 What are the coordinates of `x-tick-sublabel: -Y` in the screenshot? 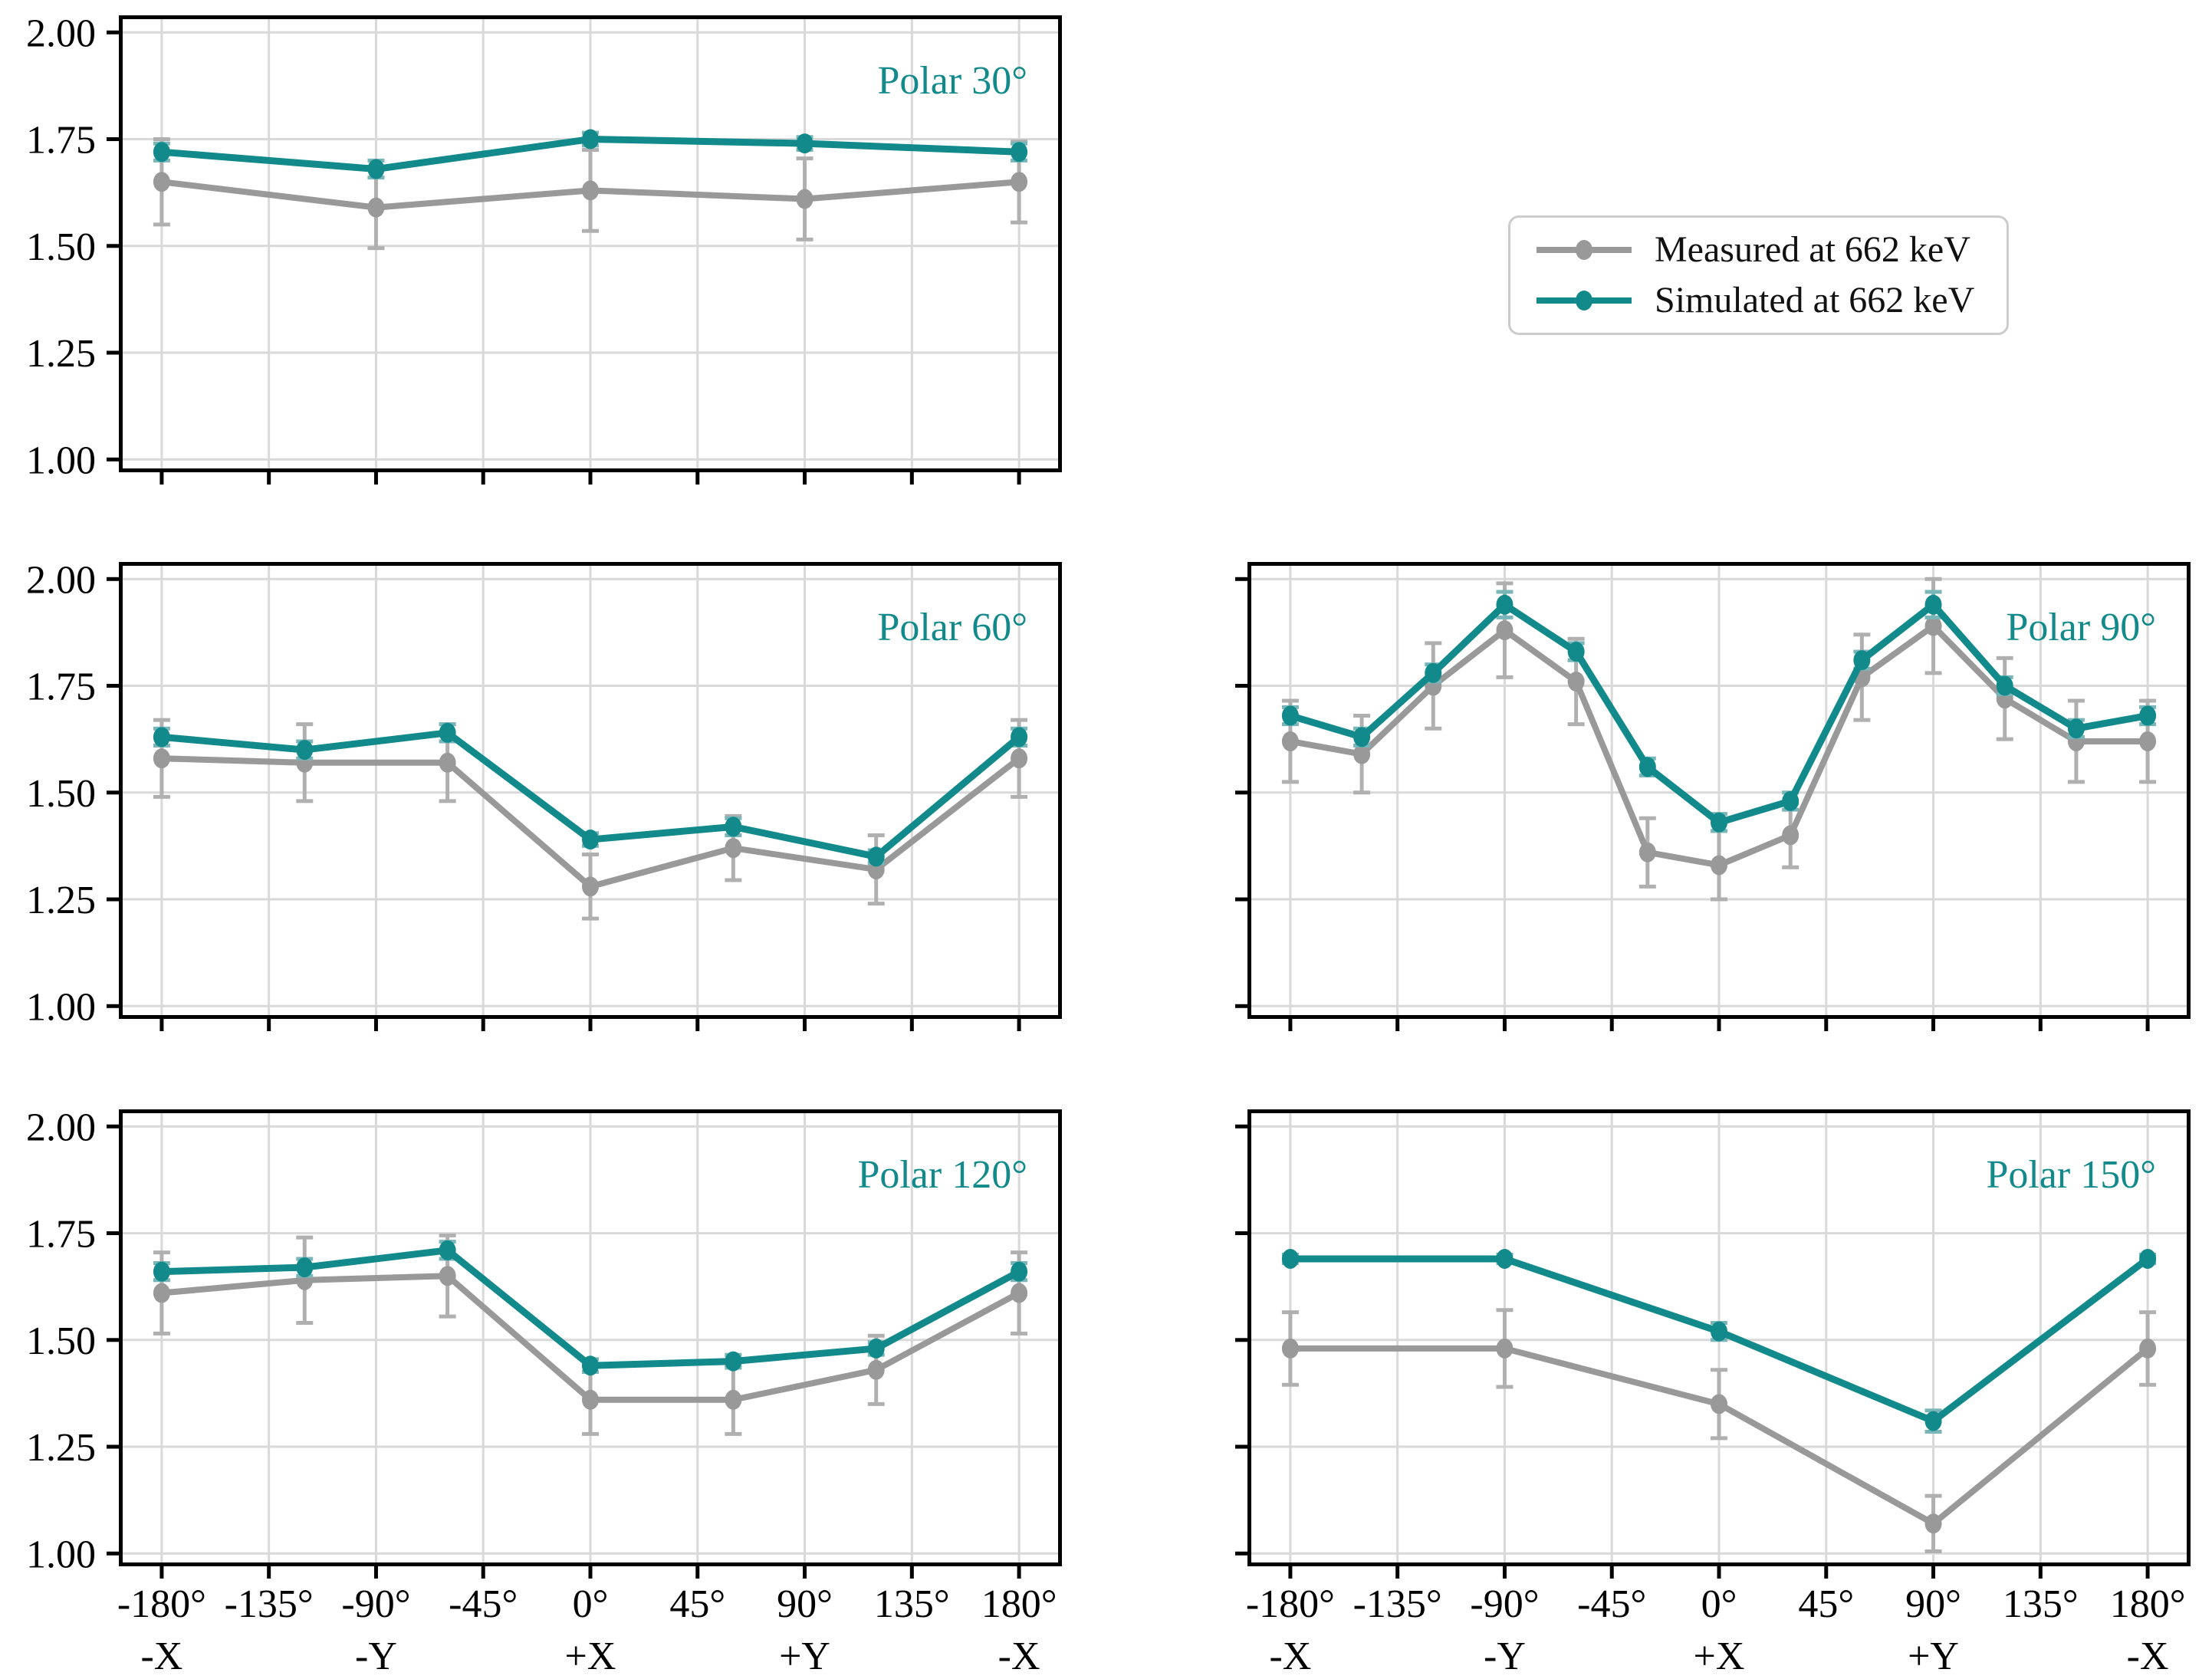 It's located at (376, 1657).